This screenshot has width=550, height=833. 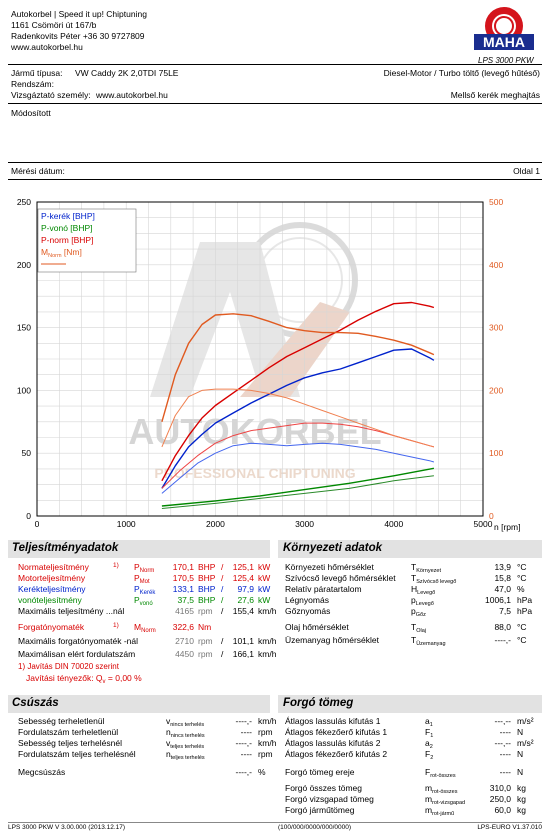 I want to click on environment-unit: %, so click(x=521, y=589).